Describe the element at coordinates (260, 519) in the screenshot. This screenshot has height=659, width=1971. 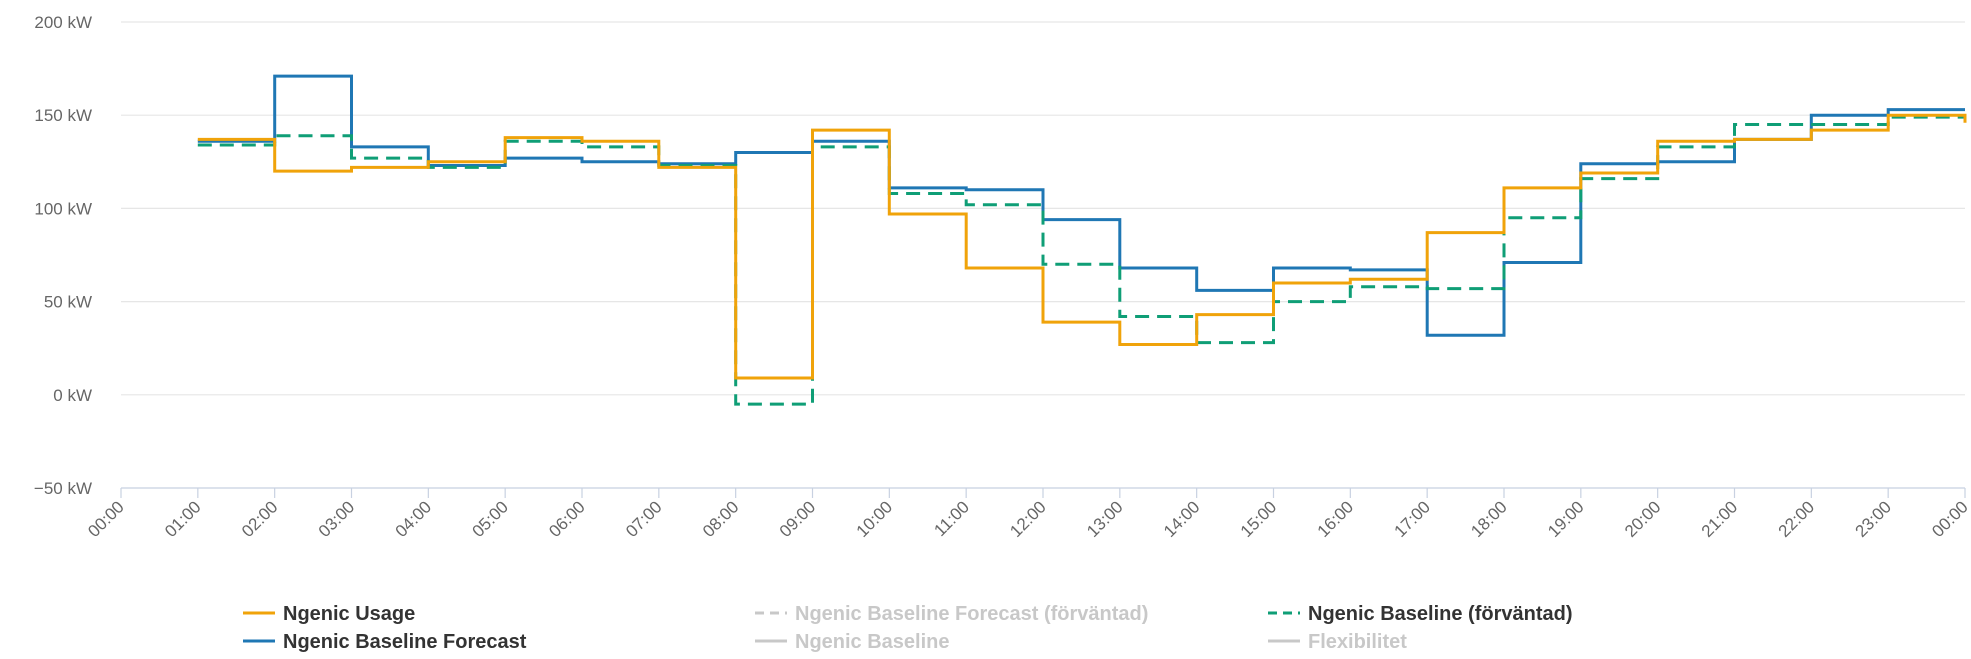
I see `x-tick-label: 02:00` at that location.